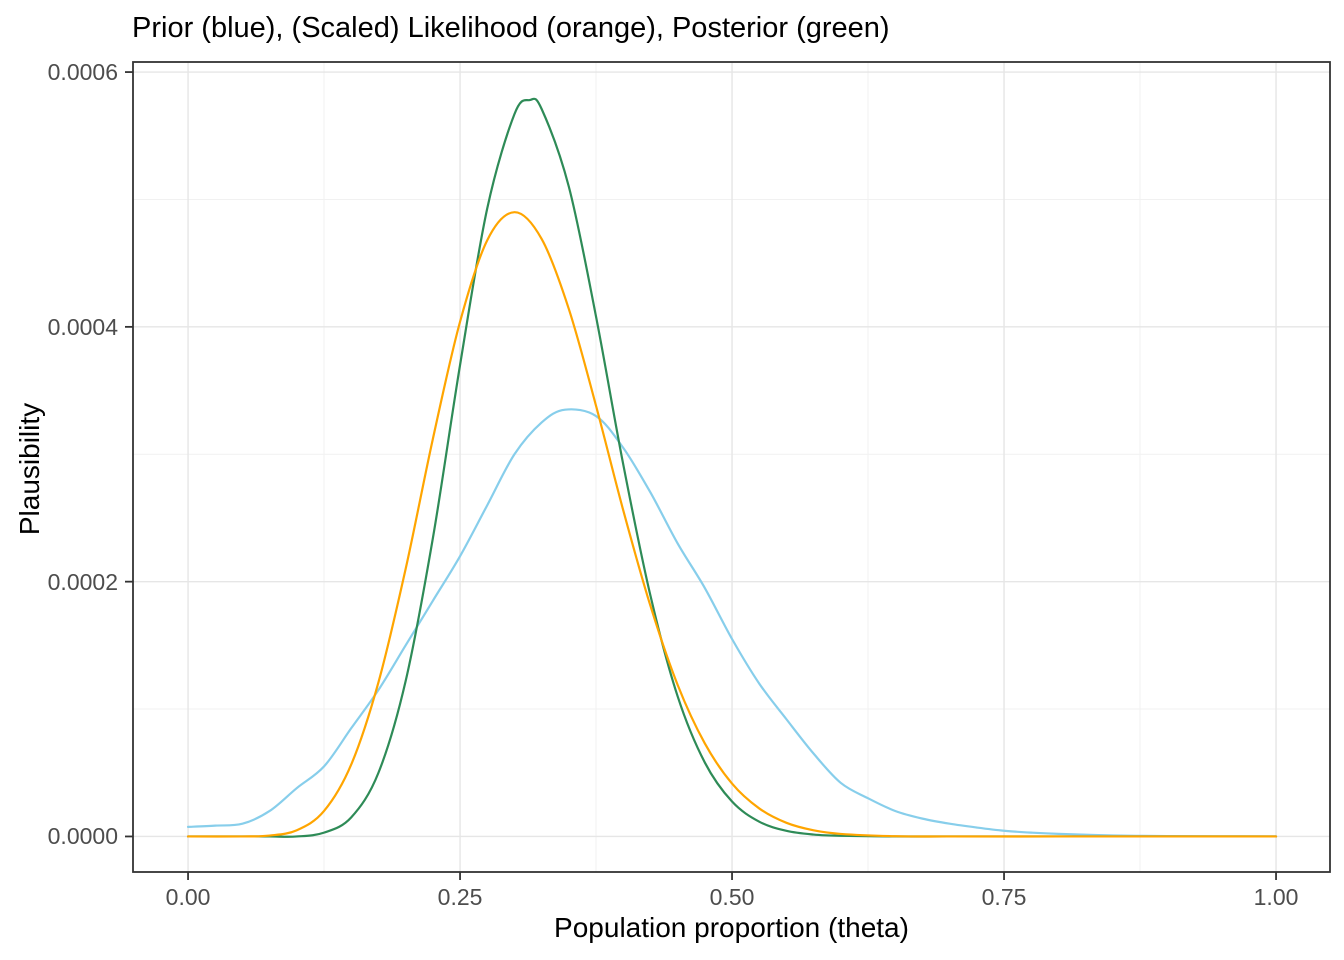 This screenshot has width=1344, height=960. Describe the element at coordinates (732, 897) in the screenshot. I see `x-tick-label: 0.50` at that location.